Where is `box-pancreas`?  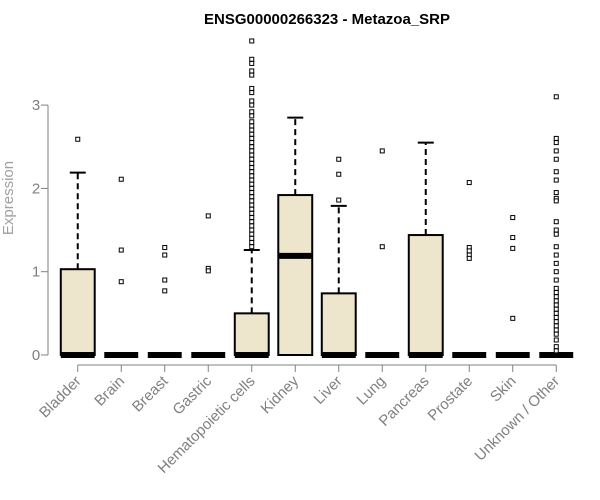 box-pancreas is located at coordinates (425, 249).